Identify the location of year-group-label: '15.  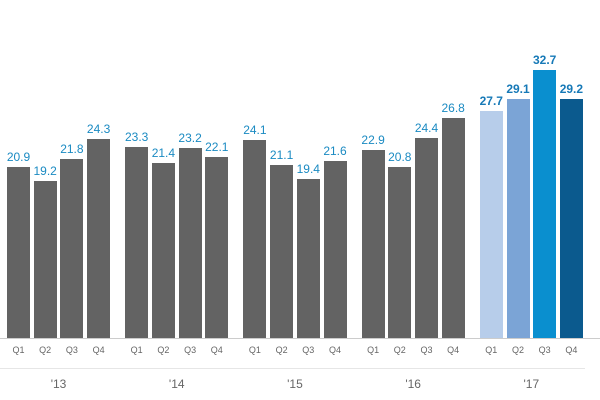
(295, 384).